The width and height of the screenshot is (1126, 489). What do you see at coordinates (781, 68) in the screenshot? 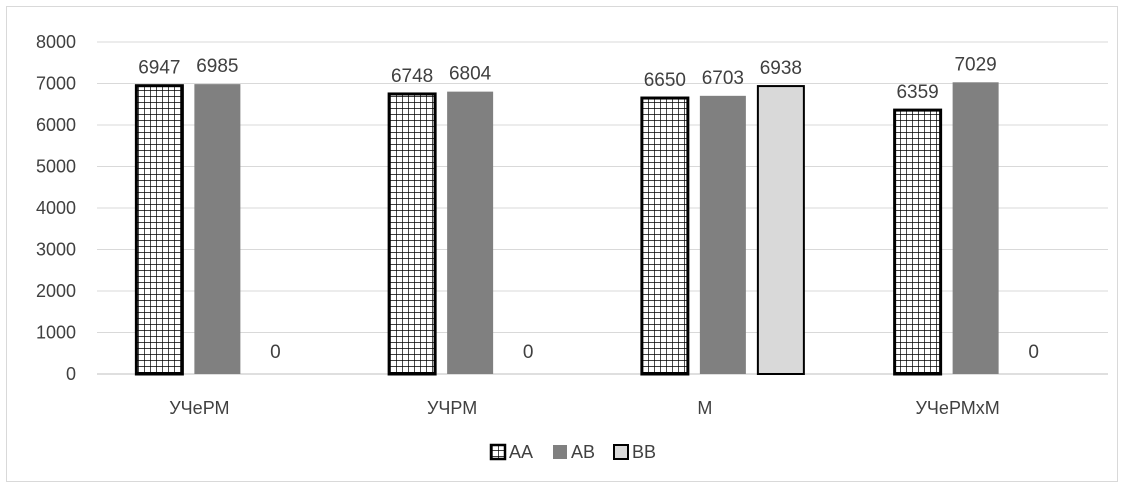
I see `data-label-bb-2: 6938` at bounding box center [781, 68].